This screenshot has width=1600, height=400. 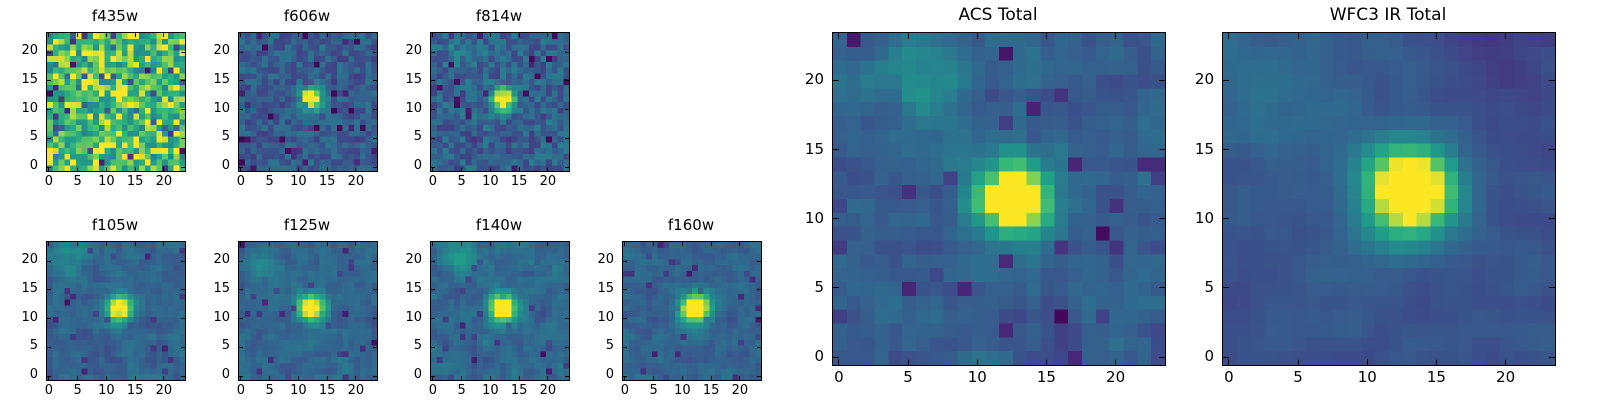 What do you see at coordinates (1388, 15) in the screenshot?
I see `panel-title: WFC3 IR Total` at bounding box center [1388, 15].